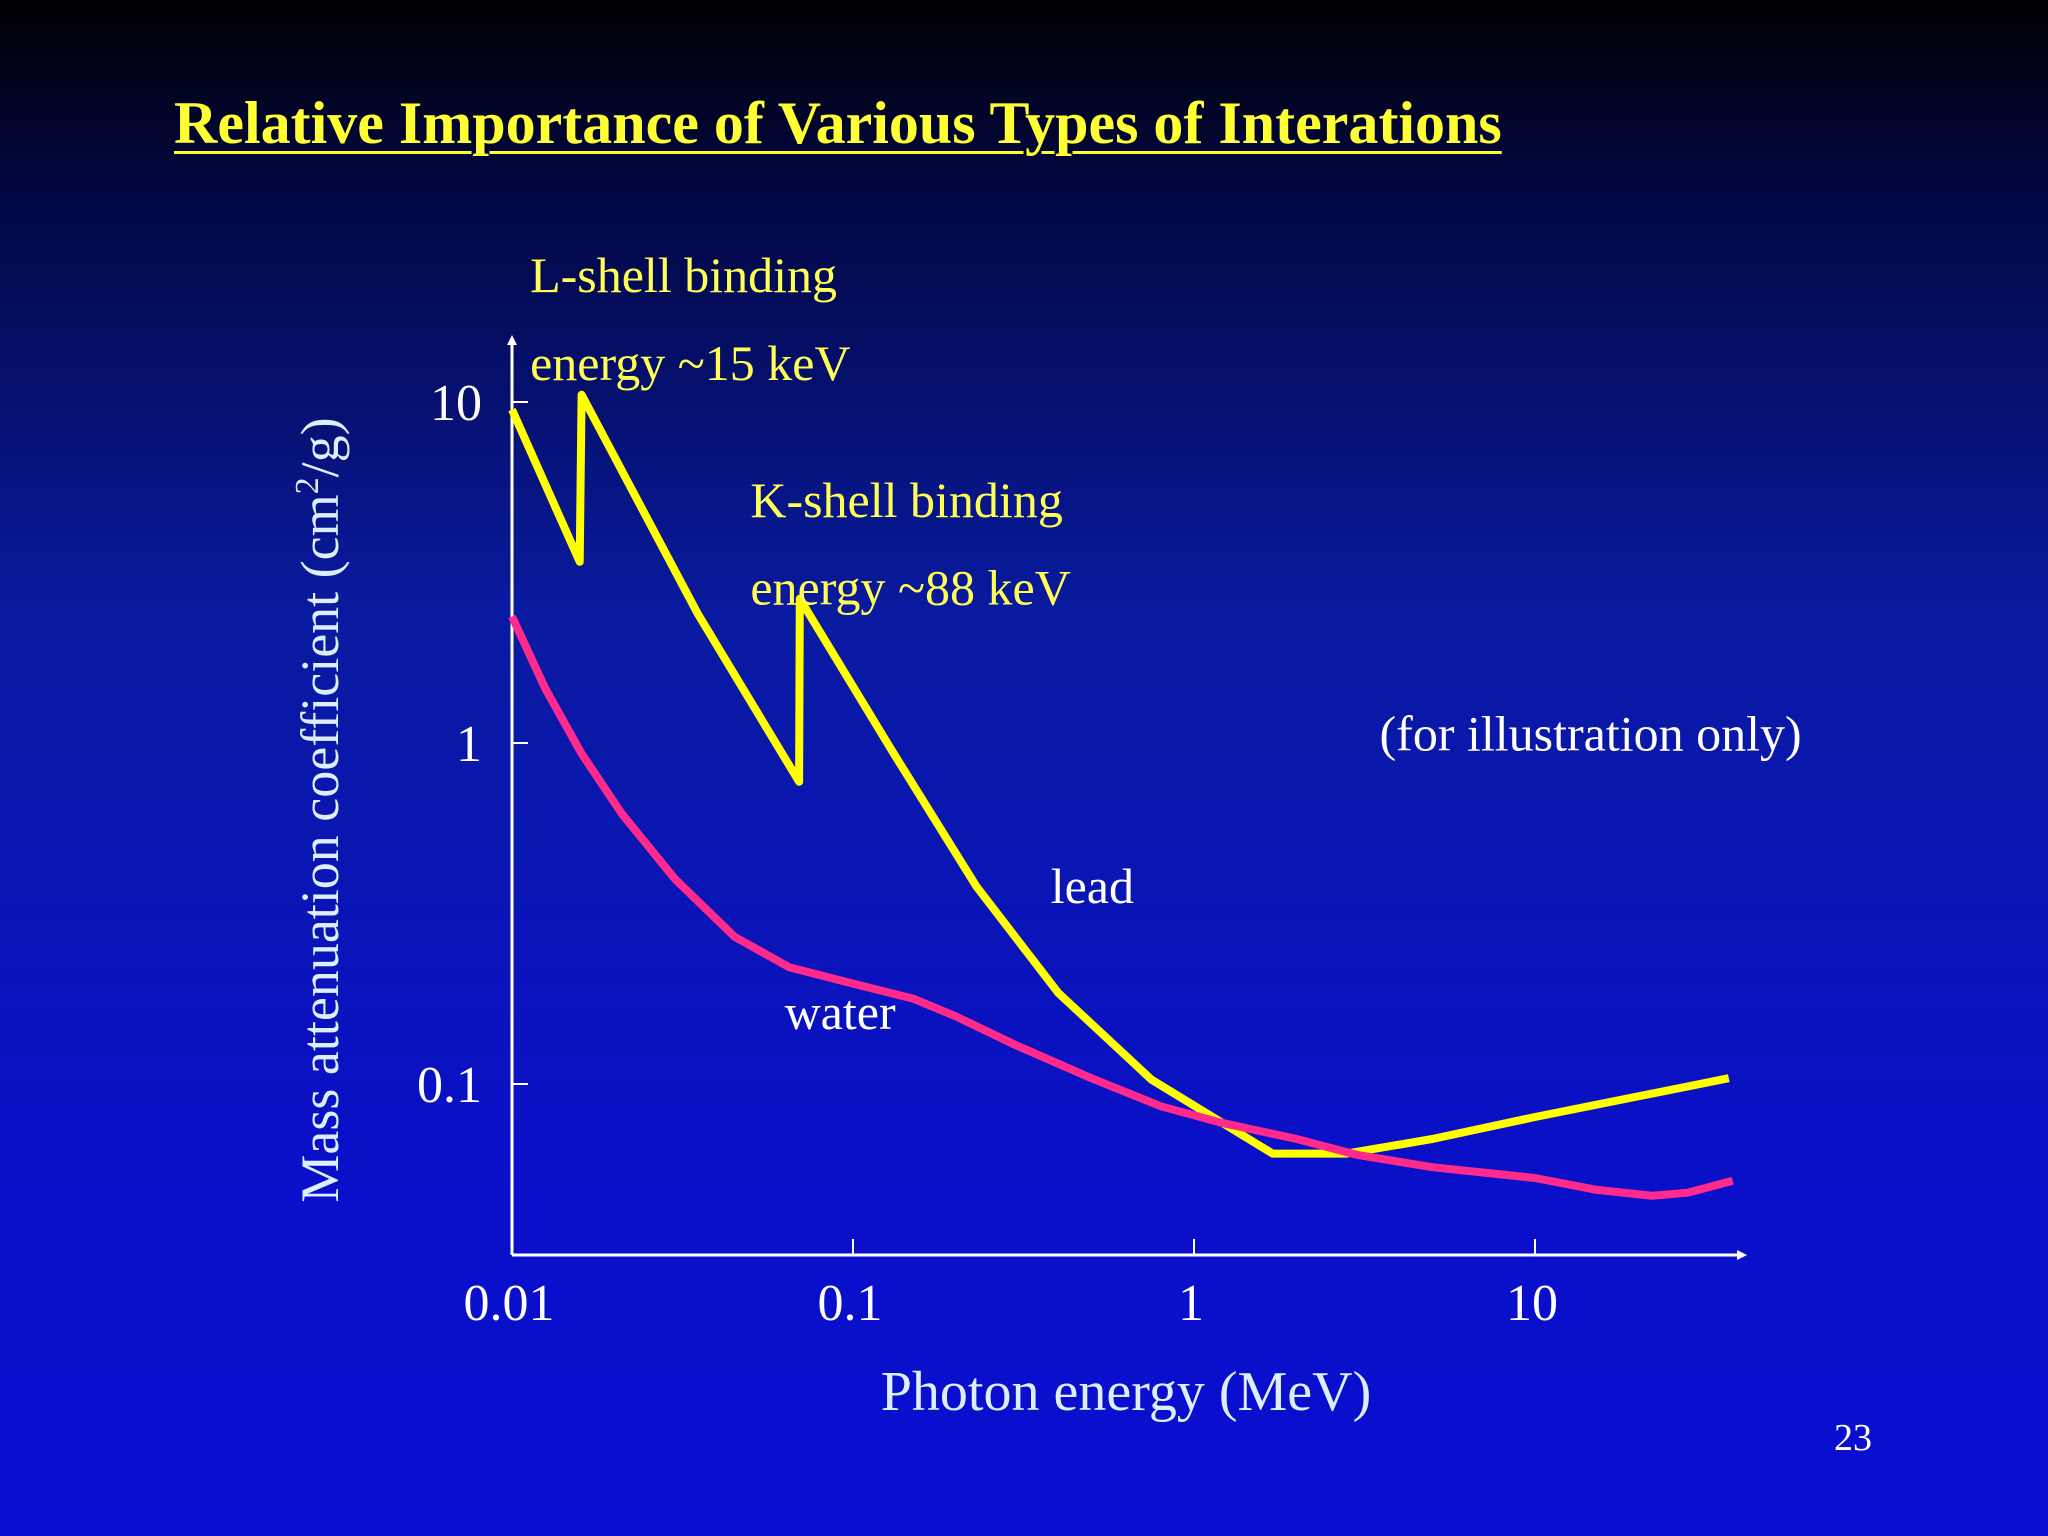  Describe the element at coordinates (840, 1012) in the screenshot. I see `water-label: water` at that location.